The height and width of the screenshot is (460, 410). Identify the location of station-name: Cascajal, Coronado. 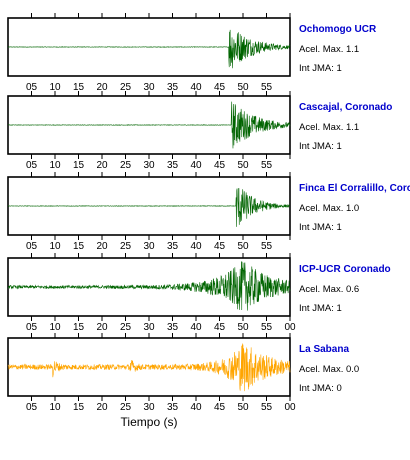
(345, 107).